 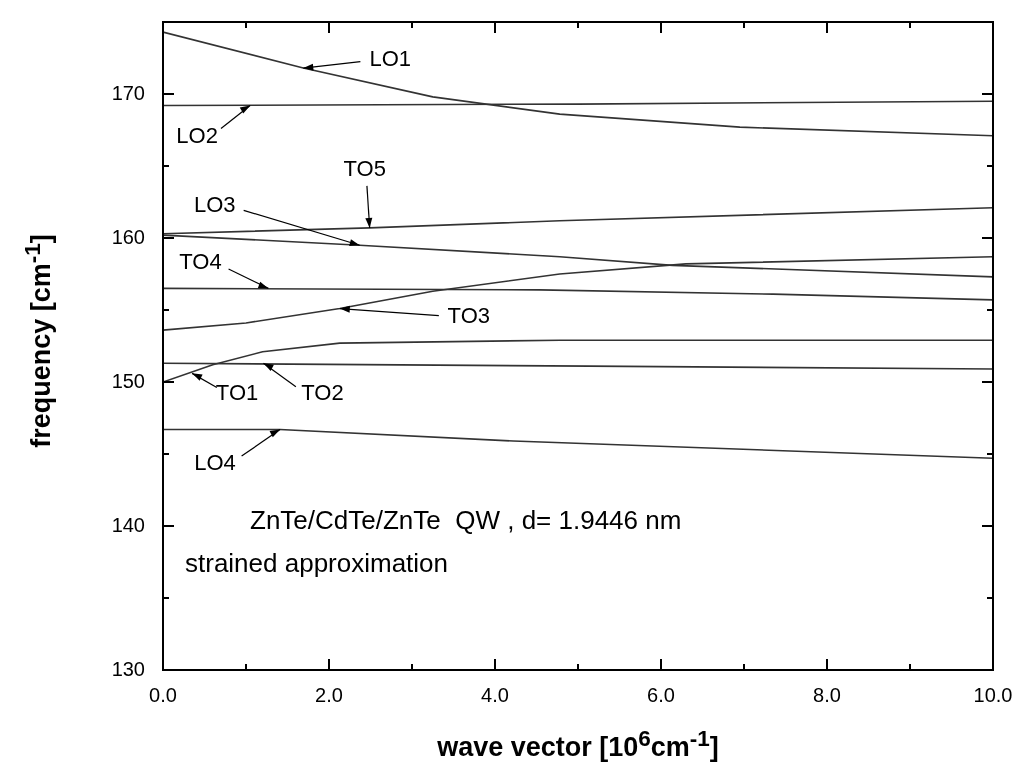 What do you see at coordinates (128, 236) in the screenshot?
I see `y-tick-label: 160` at bounding box center [128, 236].